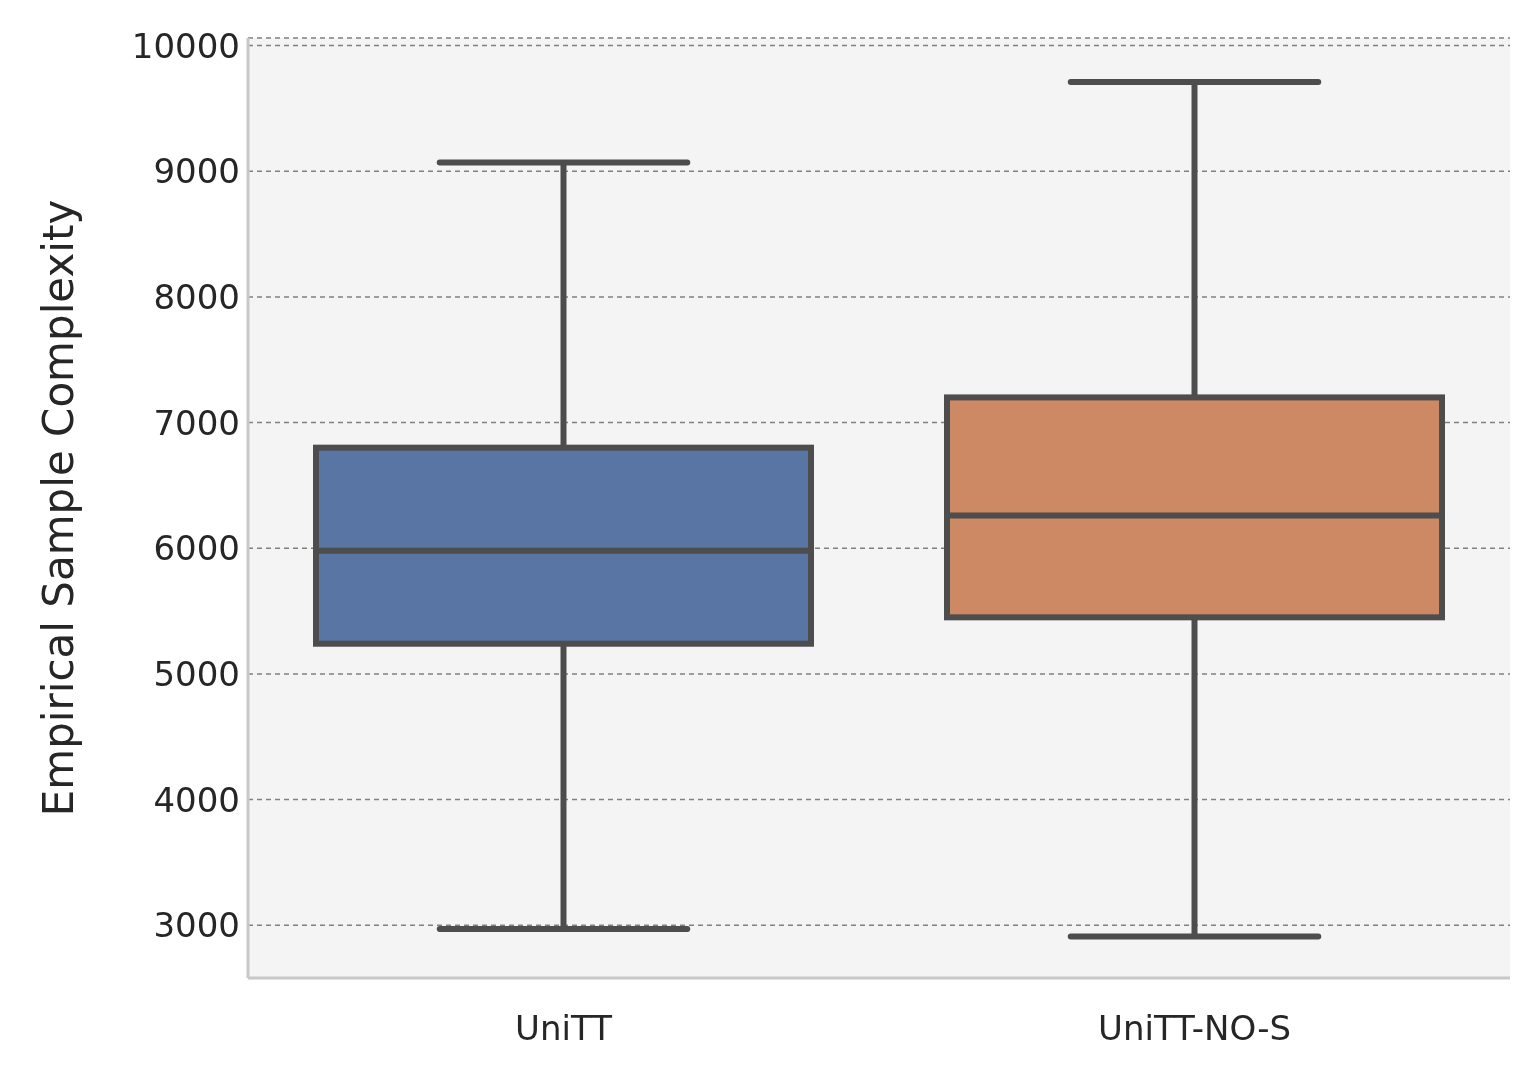 The image size is (1540, 1086). What do you see at coordinates (196, 673) in the screenshot?
I see `y-tick-label: 5000` at bounding box center [196, 673].